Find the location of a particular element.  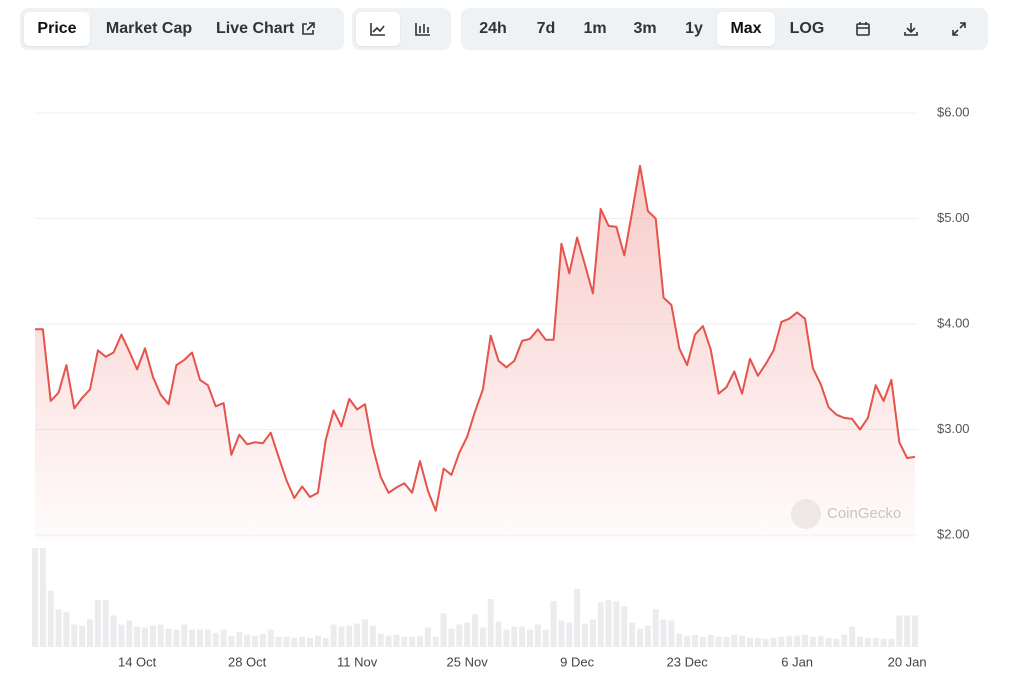

range-button: 1y is located at coordinates (694, 28).